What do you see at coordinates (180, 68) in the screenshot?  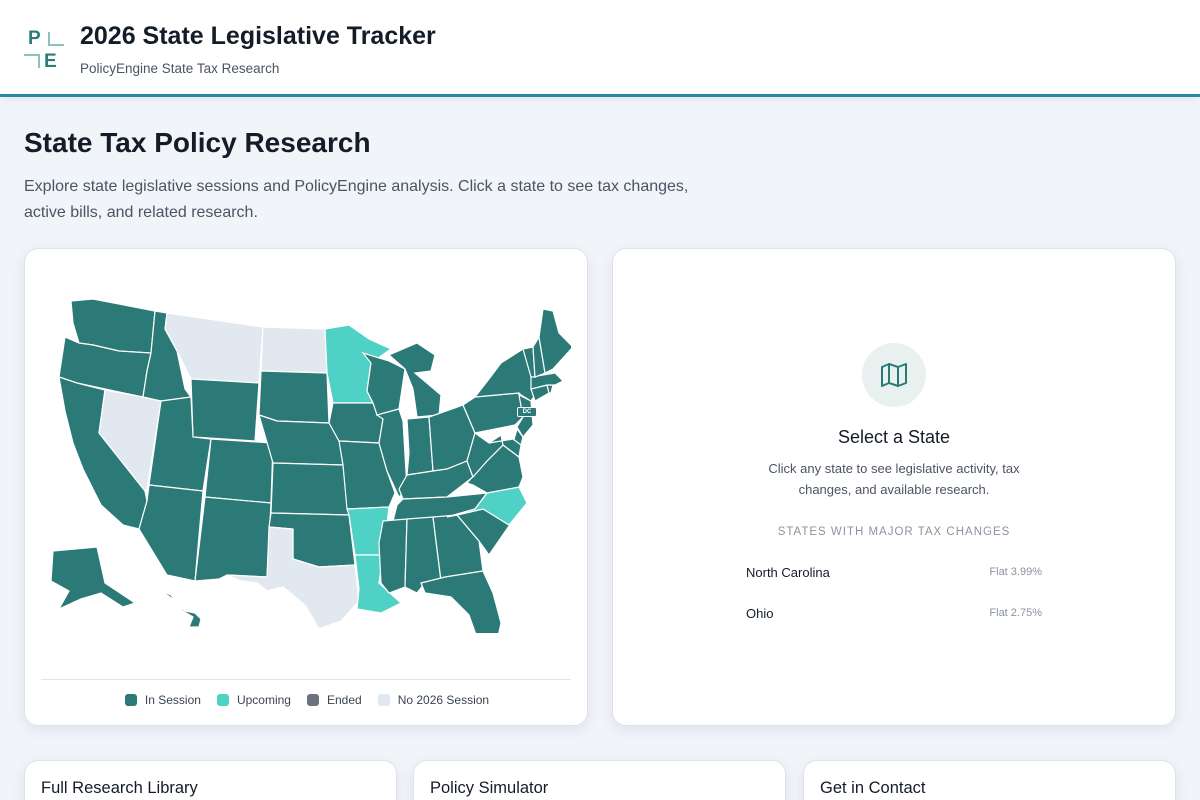 I see `app-subtitle: PolicyEngine State Tax Research` at bounding box center [180, 68].